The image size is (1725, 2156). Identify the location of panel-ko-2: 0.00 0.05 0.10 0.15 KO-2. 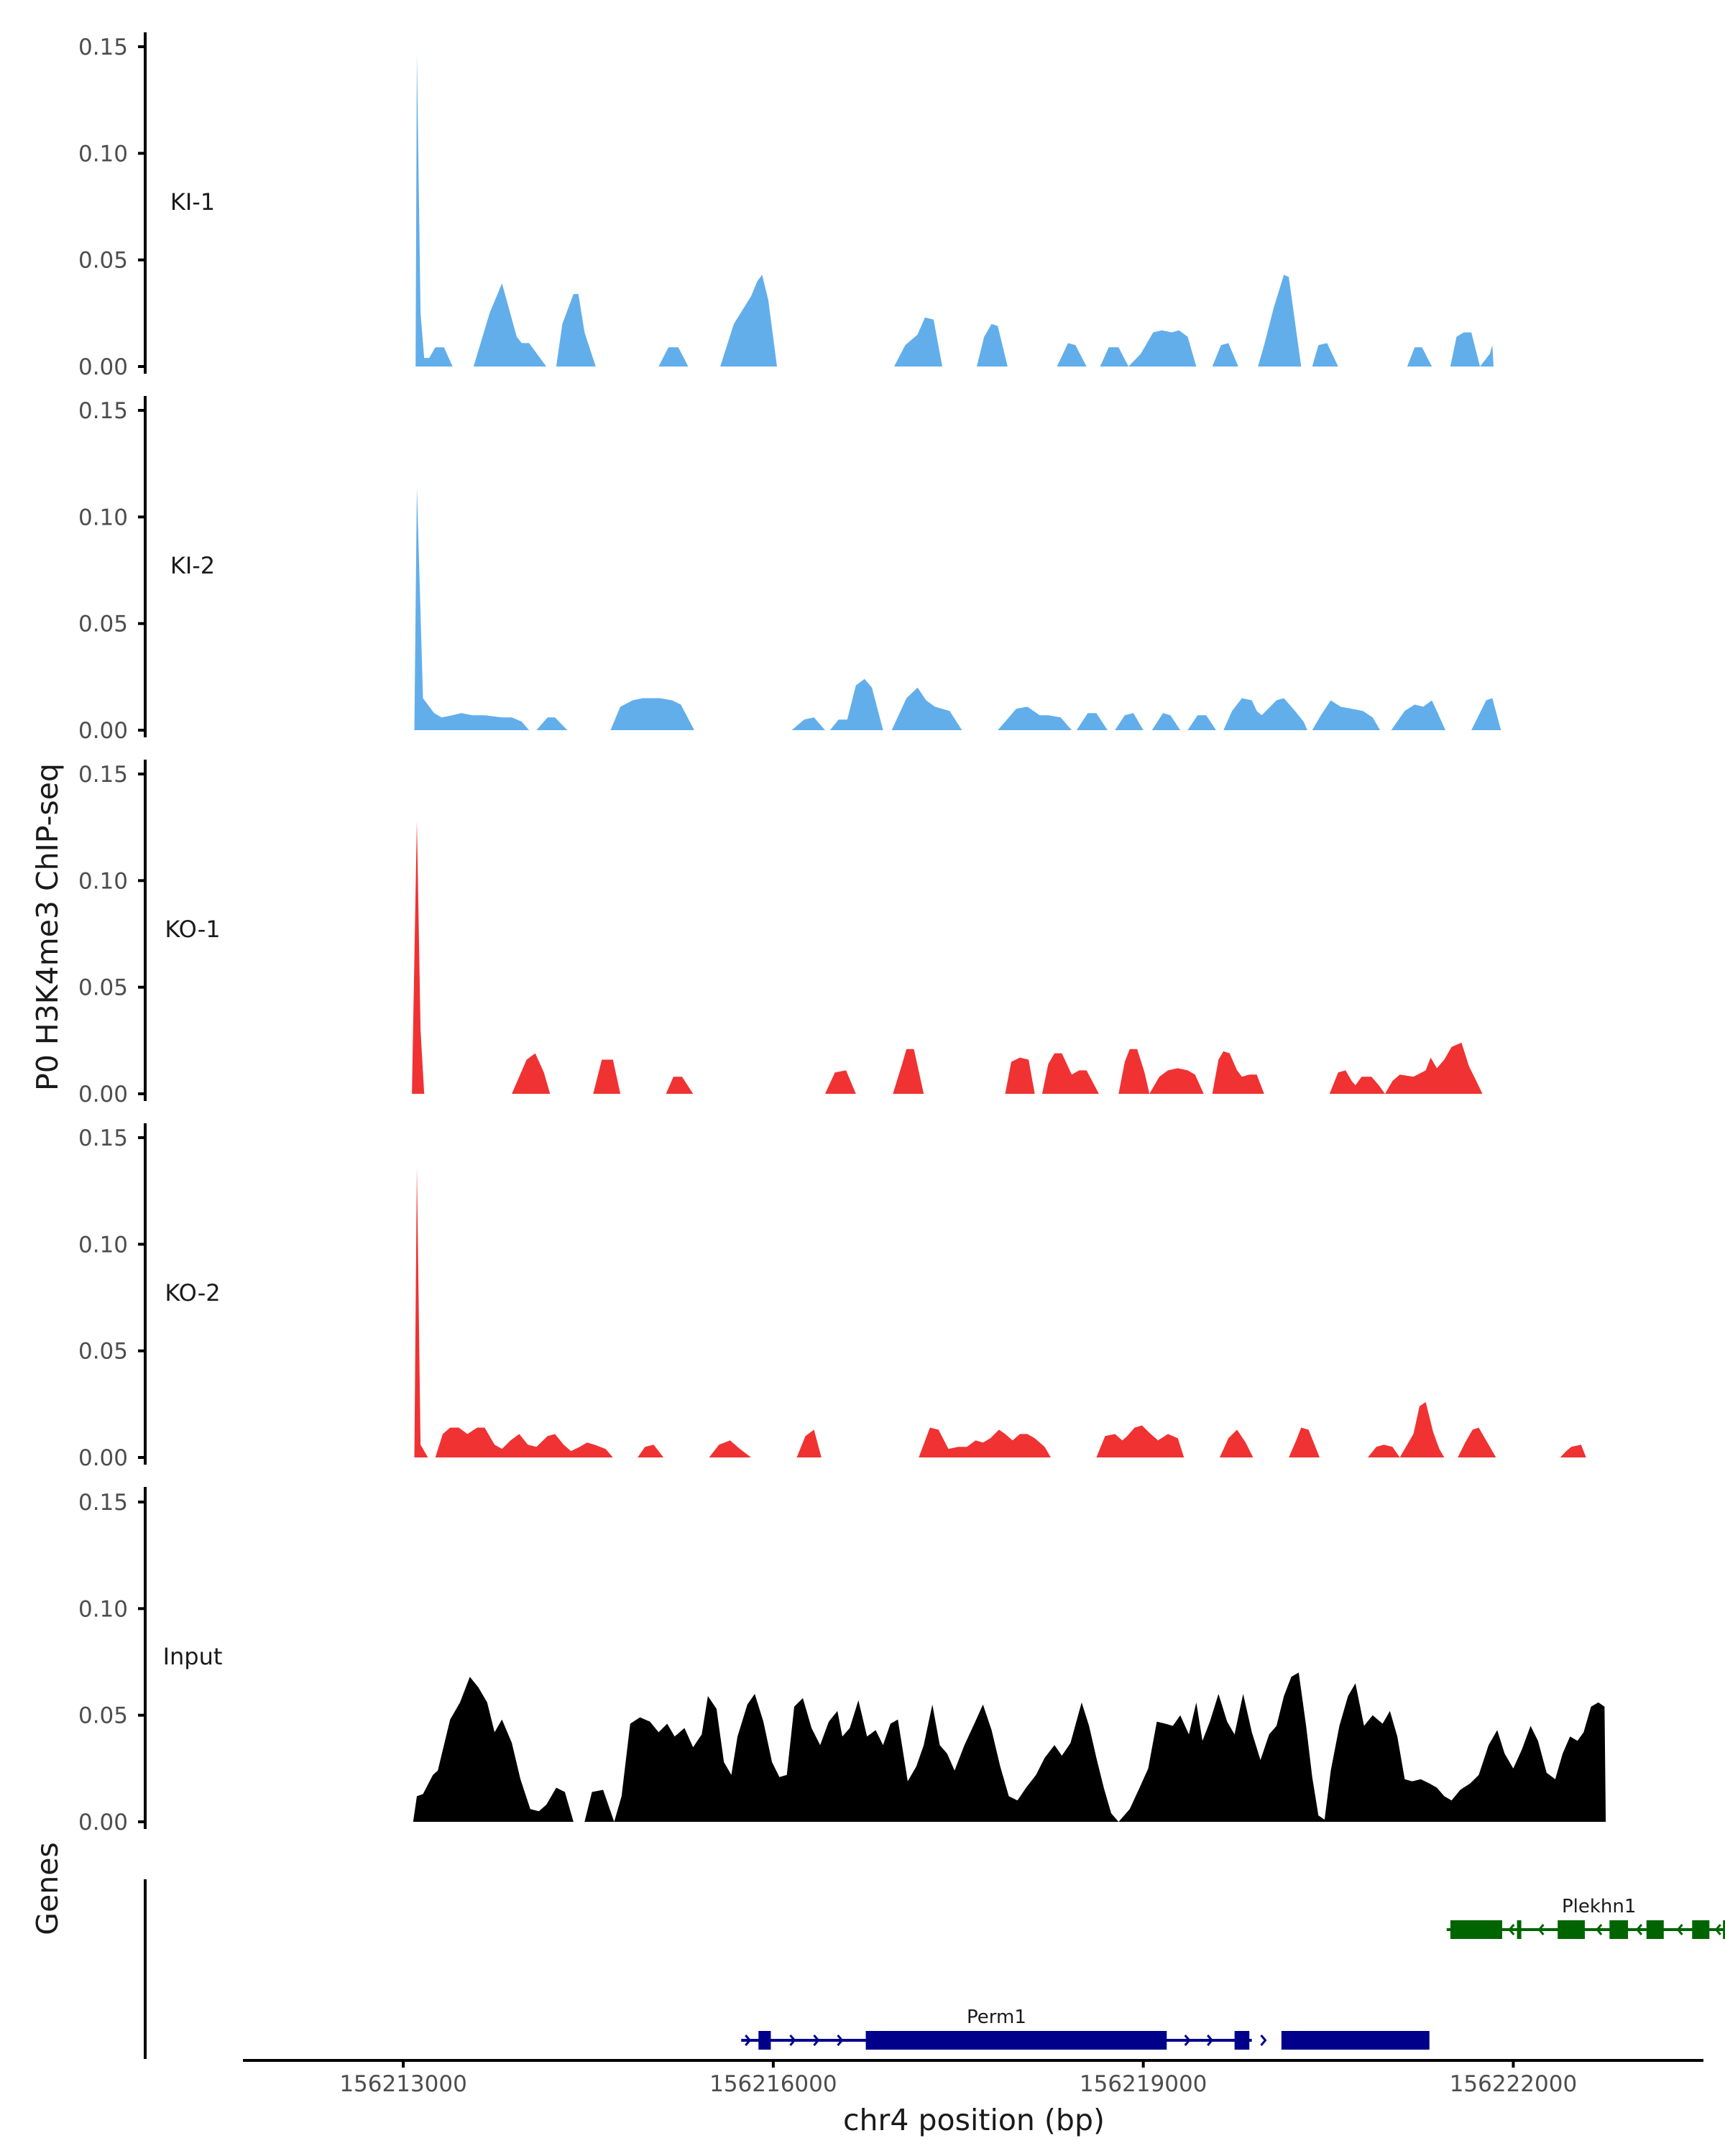
(832, 1297).